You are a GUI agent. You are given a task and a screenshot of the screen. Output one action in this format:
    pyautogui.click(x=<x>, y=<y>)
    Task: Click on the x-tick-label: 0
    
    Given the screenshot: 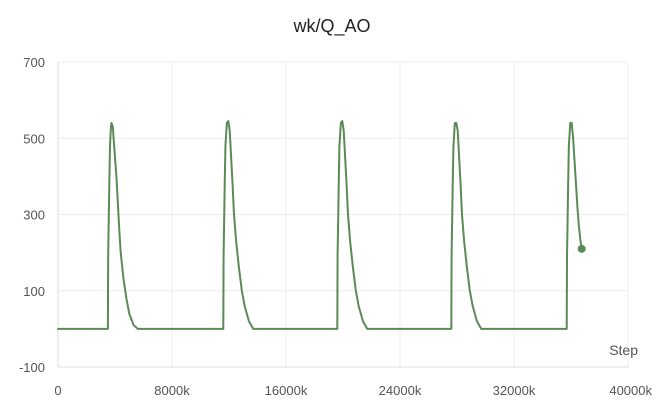 What is the action you would take?
    pyautogui.click(x=57, y=390)
    